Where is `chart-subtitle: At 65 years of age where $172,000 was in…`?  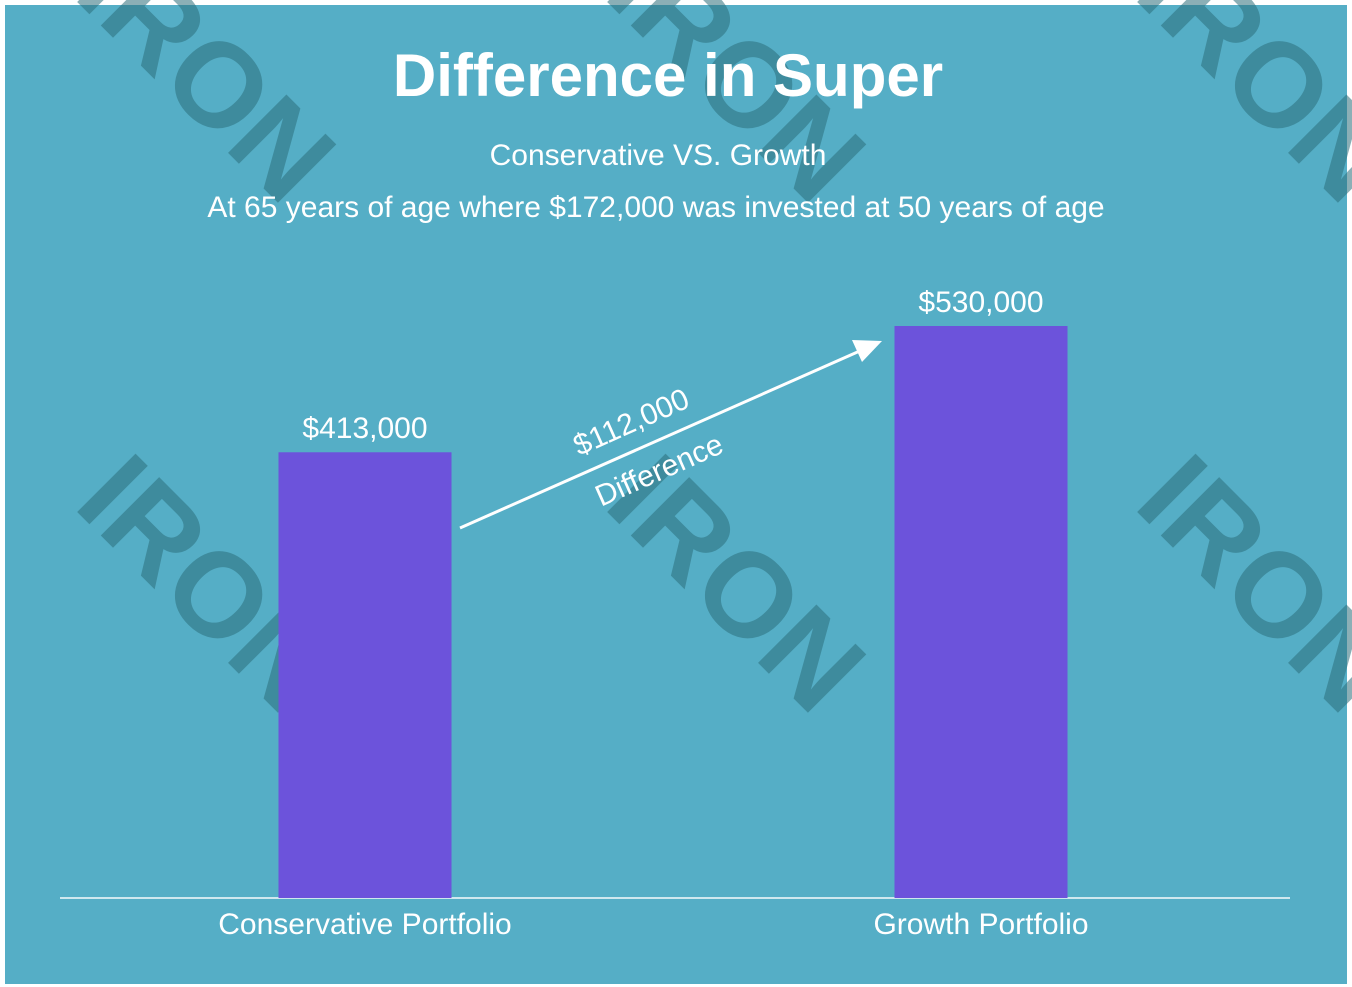
chart-subtitle: At 65 years of age where $172,000 was in… is located at coordinates (655, 207).